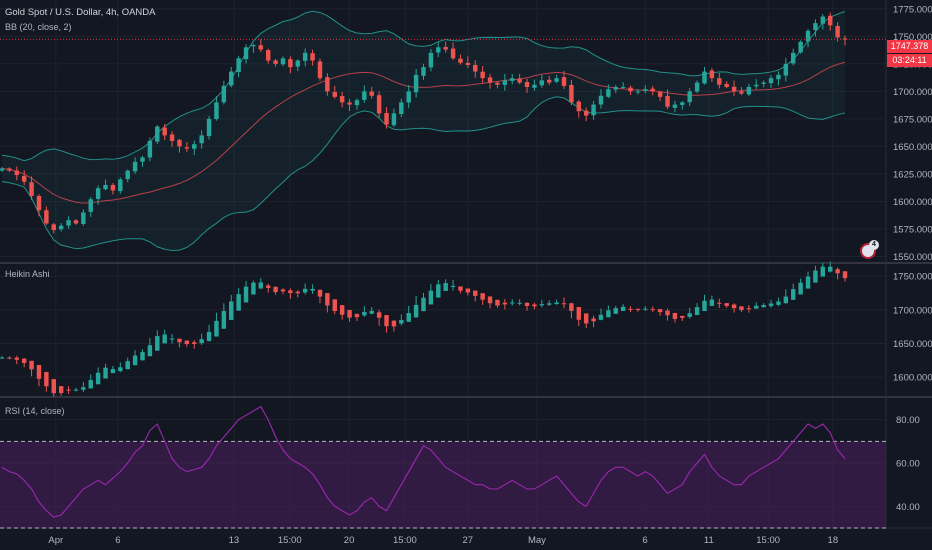 This screenshot has height=550, width=932. I want to click on price-axis-tick: 1675.000, so click(912, 119).